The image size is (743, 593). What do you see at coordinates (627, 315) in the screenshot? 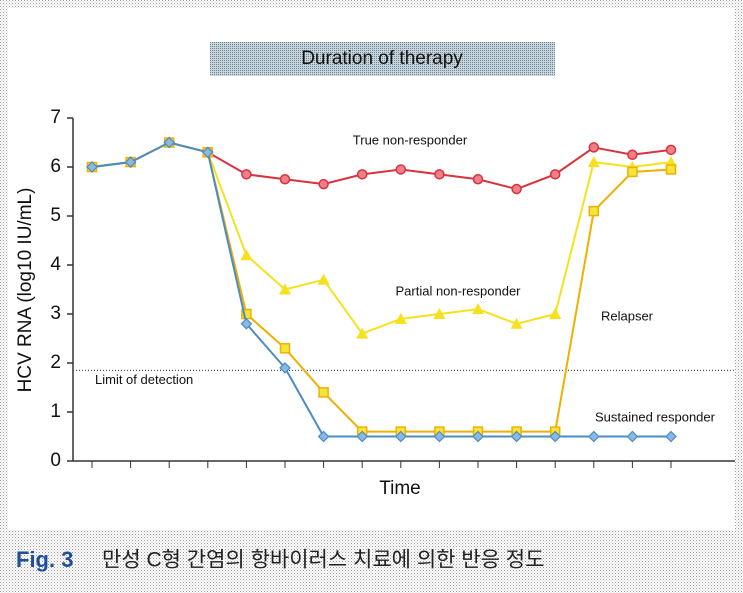
I see `series-label: Relapser` at bounding box center [627, 315].